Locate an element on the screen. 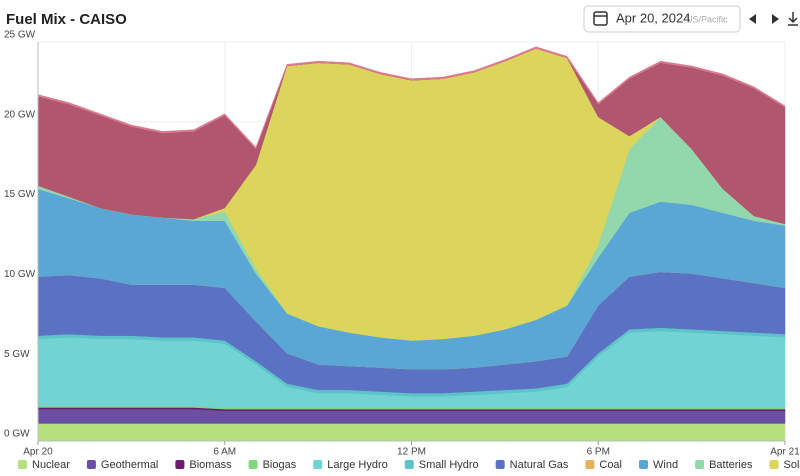 Image resolution: width=800 pixels, height=476 pixels. legend-item: Batteries is located at coordinates (724, 465).